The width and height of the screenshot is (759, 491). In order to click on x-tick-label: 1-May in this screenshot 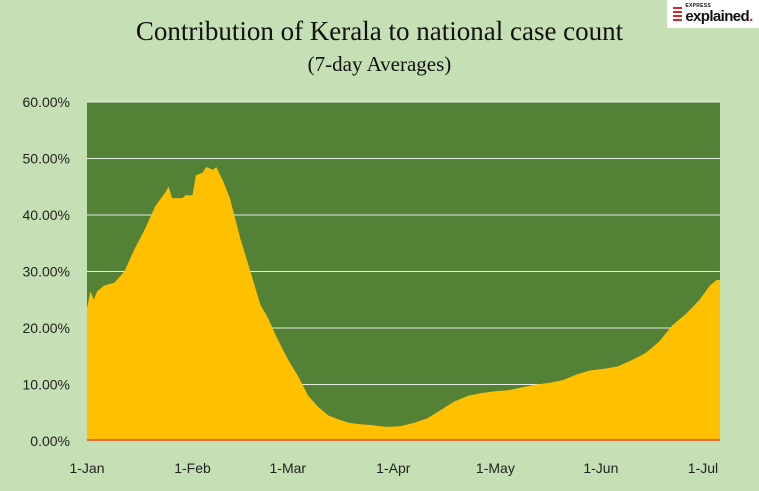, I will do `click(495, 468)`.